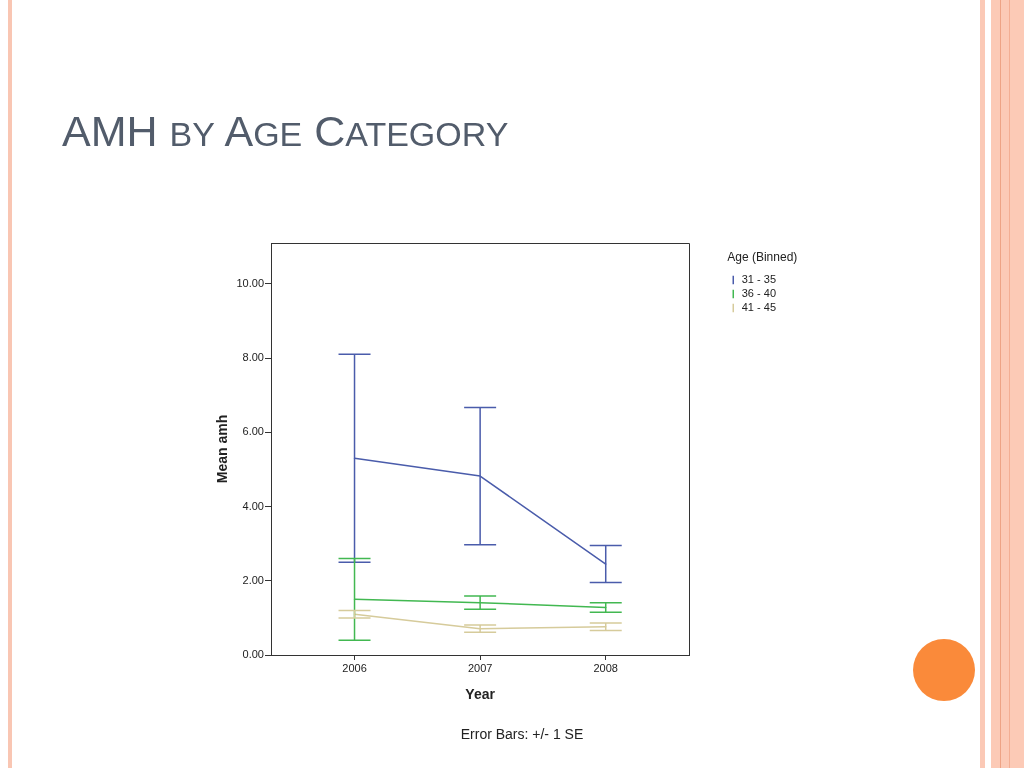  Describe the element at coordinates (253, 505) in the screenshot. I see `y-tick-label: 4.00` at that location.